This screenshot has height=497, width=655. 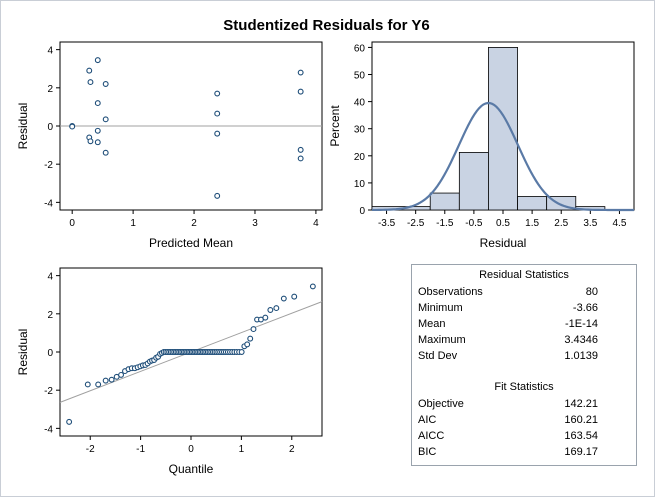 What do you see at coordinates (524, 342) in the screenshot?
I see `stat-row: Maximum 3.4346` at bounding box center [524, 342].